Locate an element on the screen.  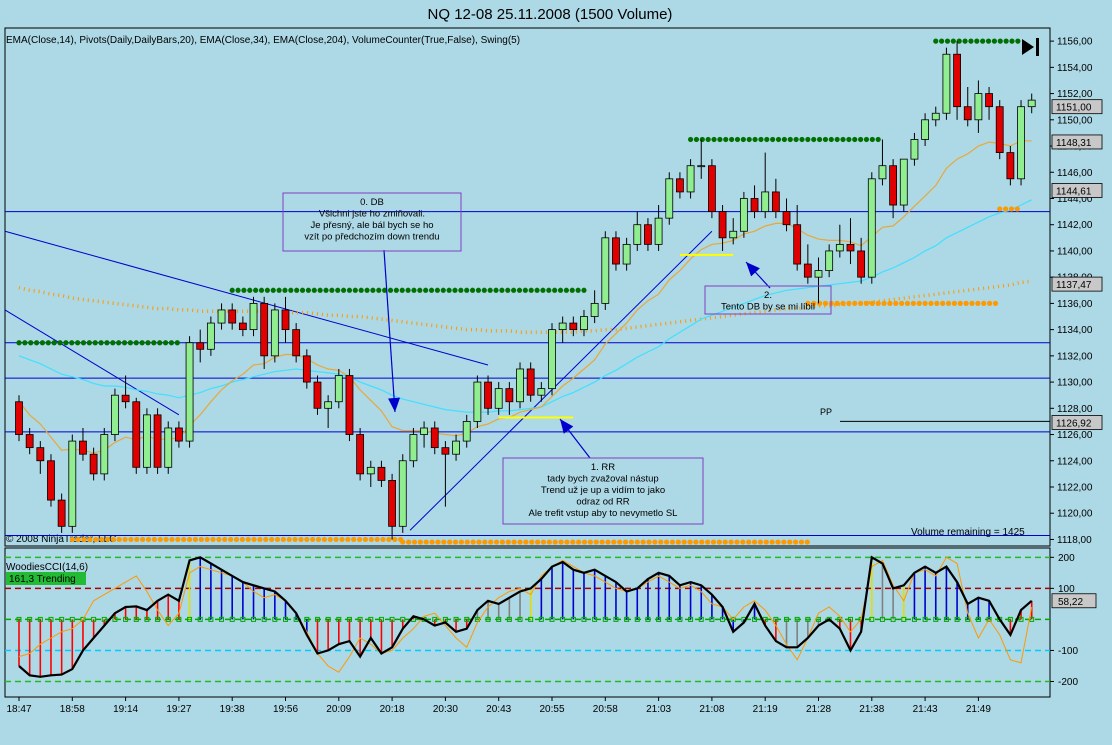
annotation-text: Ale trefit vstup aby to nevymetlo SL is located at coordinates (603, 513).